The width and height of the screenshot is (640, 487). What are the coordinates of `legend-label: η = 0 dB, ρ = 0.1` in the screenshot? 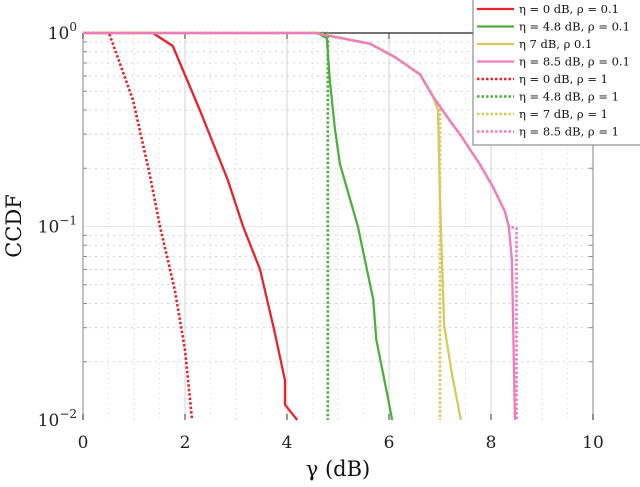 It's located at (569, 9).